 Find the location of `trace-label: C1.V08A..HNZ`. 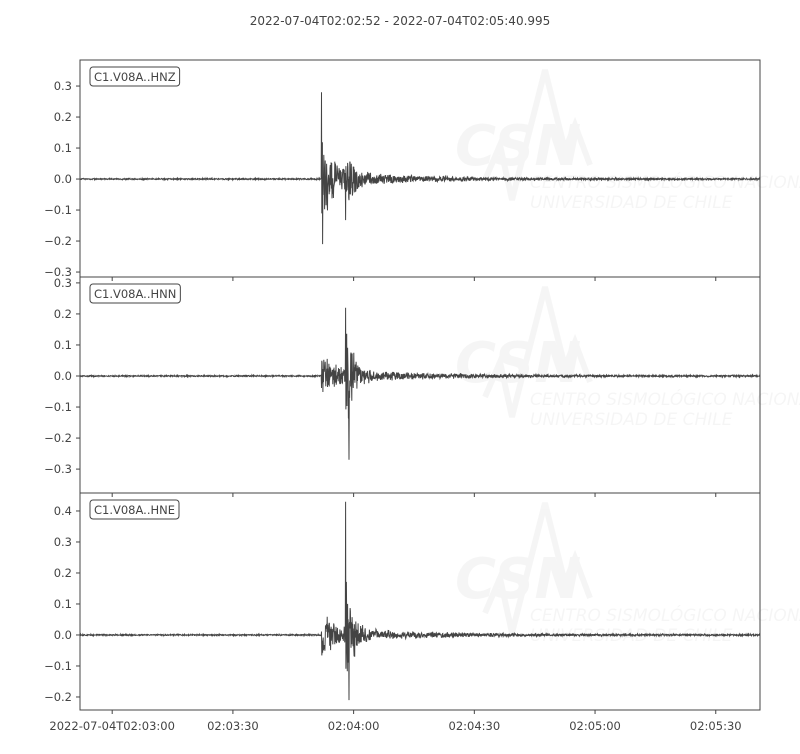

trace-label: C1.V08A..HNZ is located at coordinates (135, 76).